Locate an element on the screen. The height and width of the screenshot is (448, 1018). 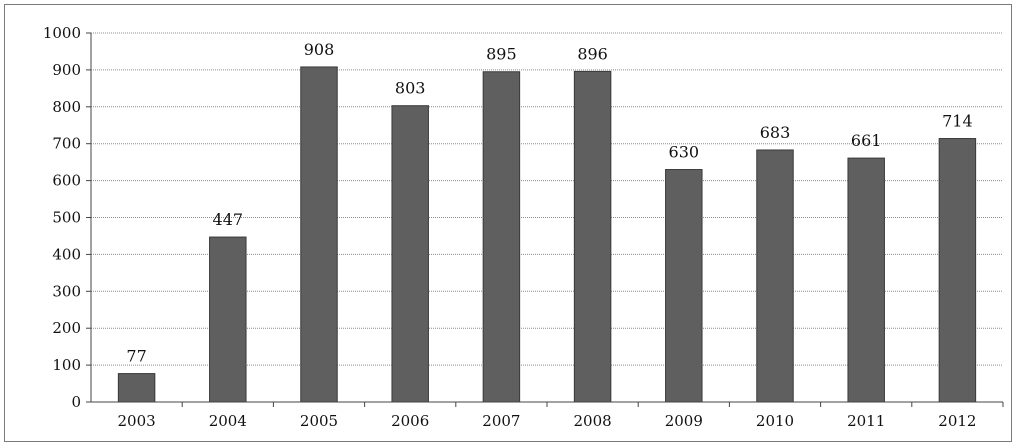
x-tick-label: 2004 is located at coordinates (228, 421).